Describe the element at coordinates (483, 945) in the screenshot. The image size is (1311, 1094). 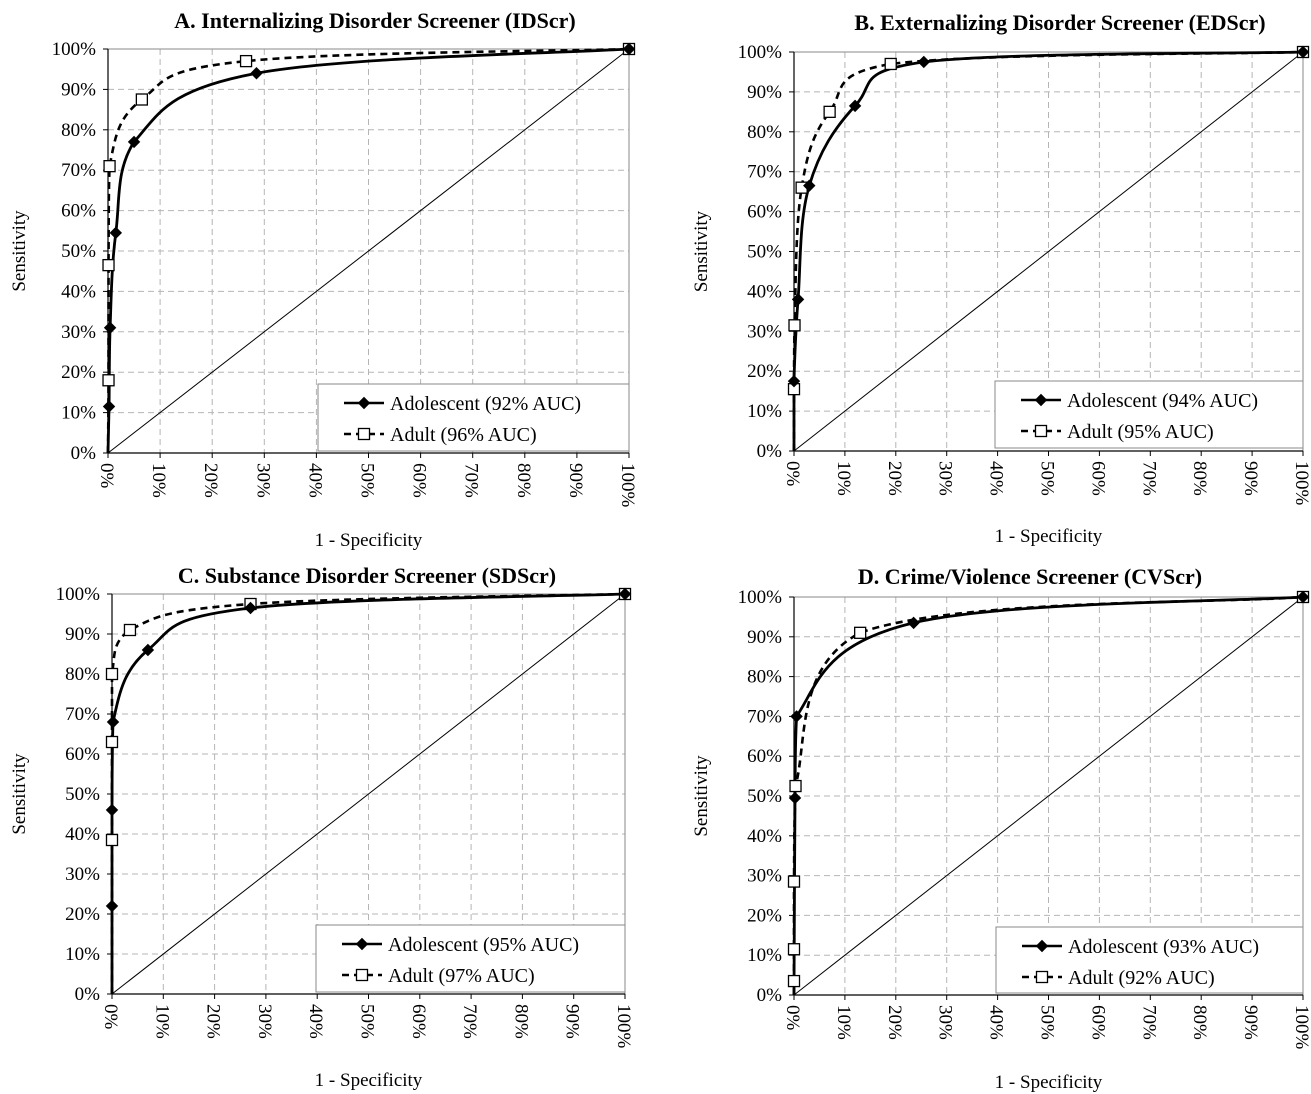
I see `legend-label: Adolescent (95% AUC)` at that location.